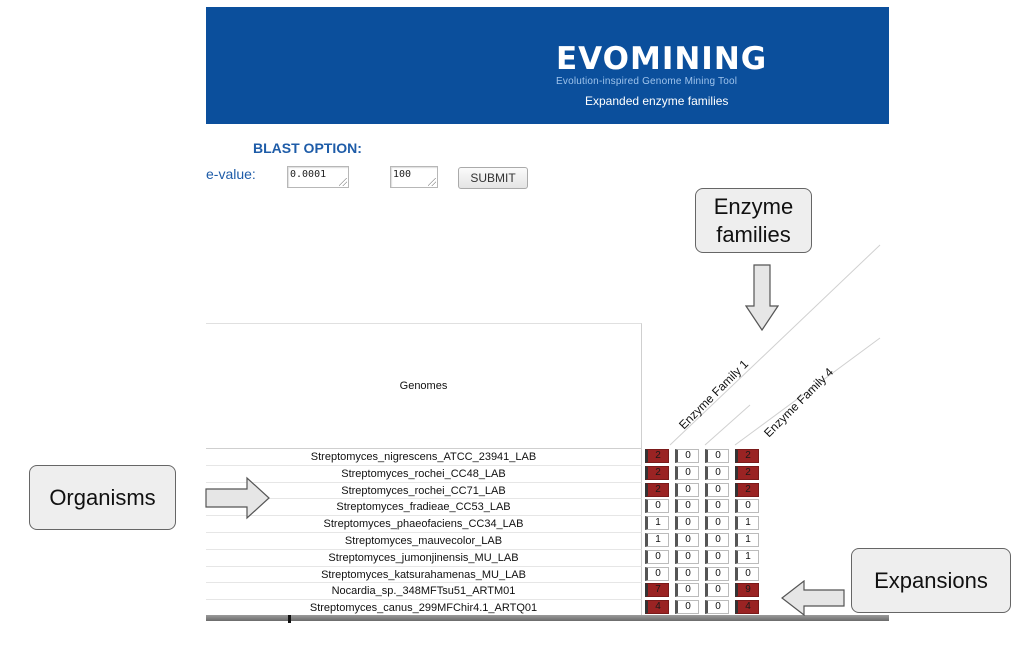 This screenshot has width=1028, height=647. What do you see at coordinates (424, 474) in the screenshot?
I see `organism-row: Streptomyces_rochei_CC48_LAB` at bounding box center [424, 474].